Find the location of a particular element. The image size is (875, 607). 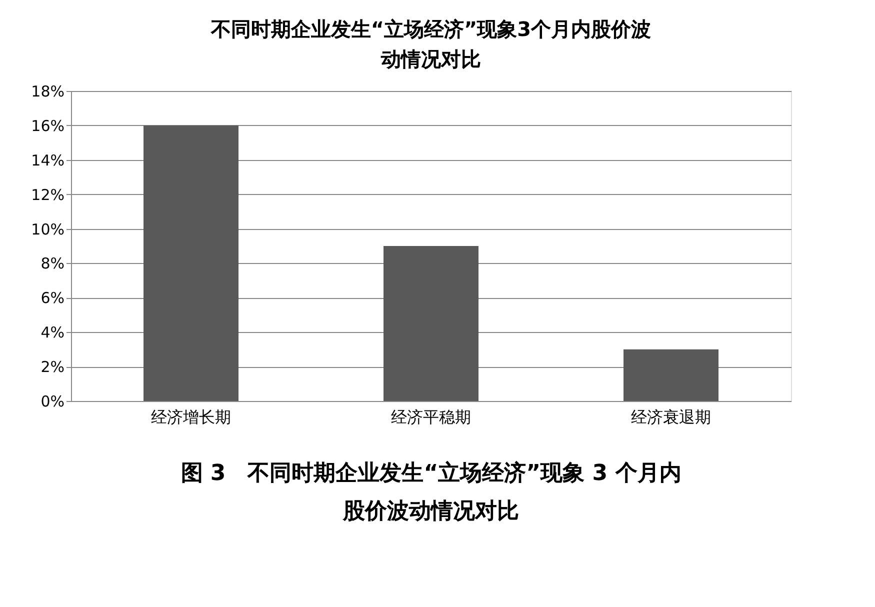

chart-title: 不同时期企业发生“立场经济”现象3个月内股价波动情况对比 is located at coordinates (431, 44).